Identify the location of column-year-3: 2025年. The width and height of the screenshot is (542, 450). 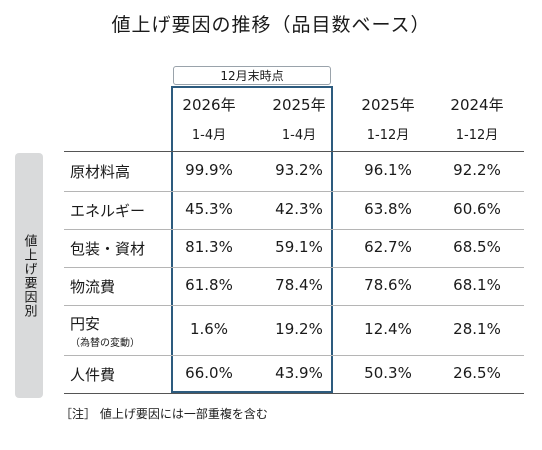
(388, 105).